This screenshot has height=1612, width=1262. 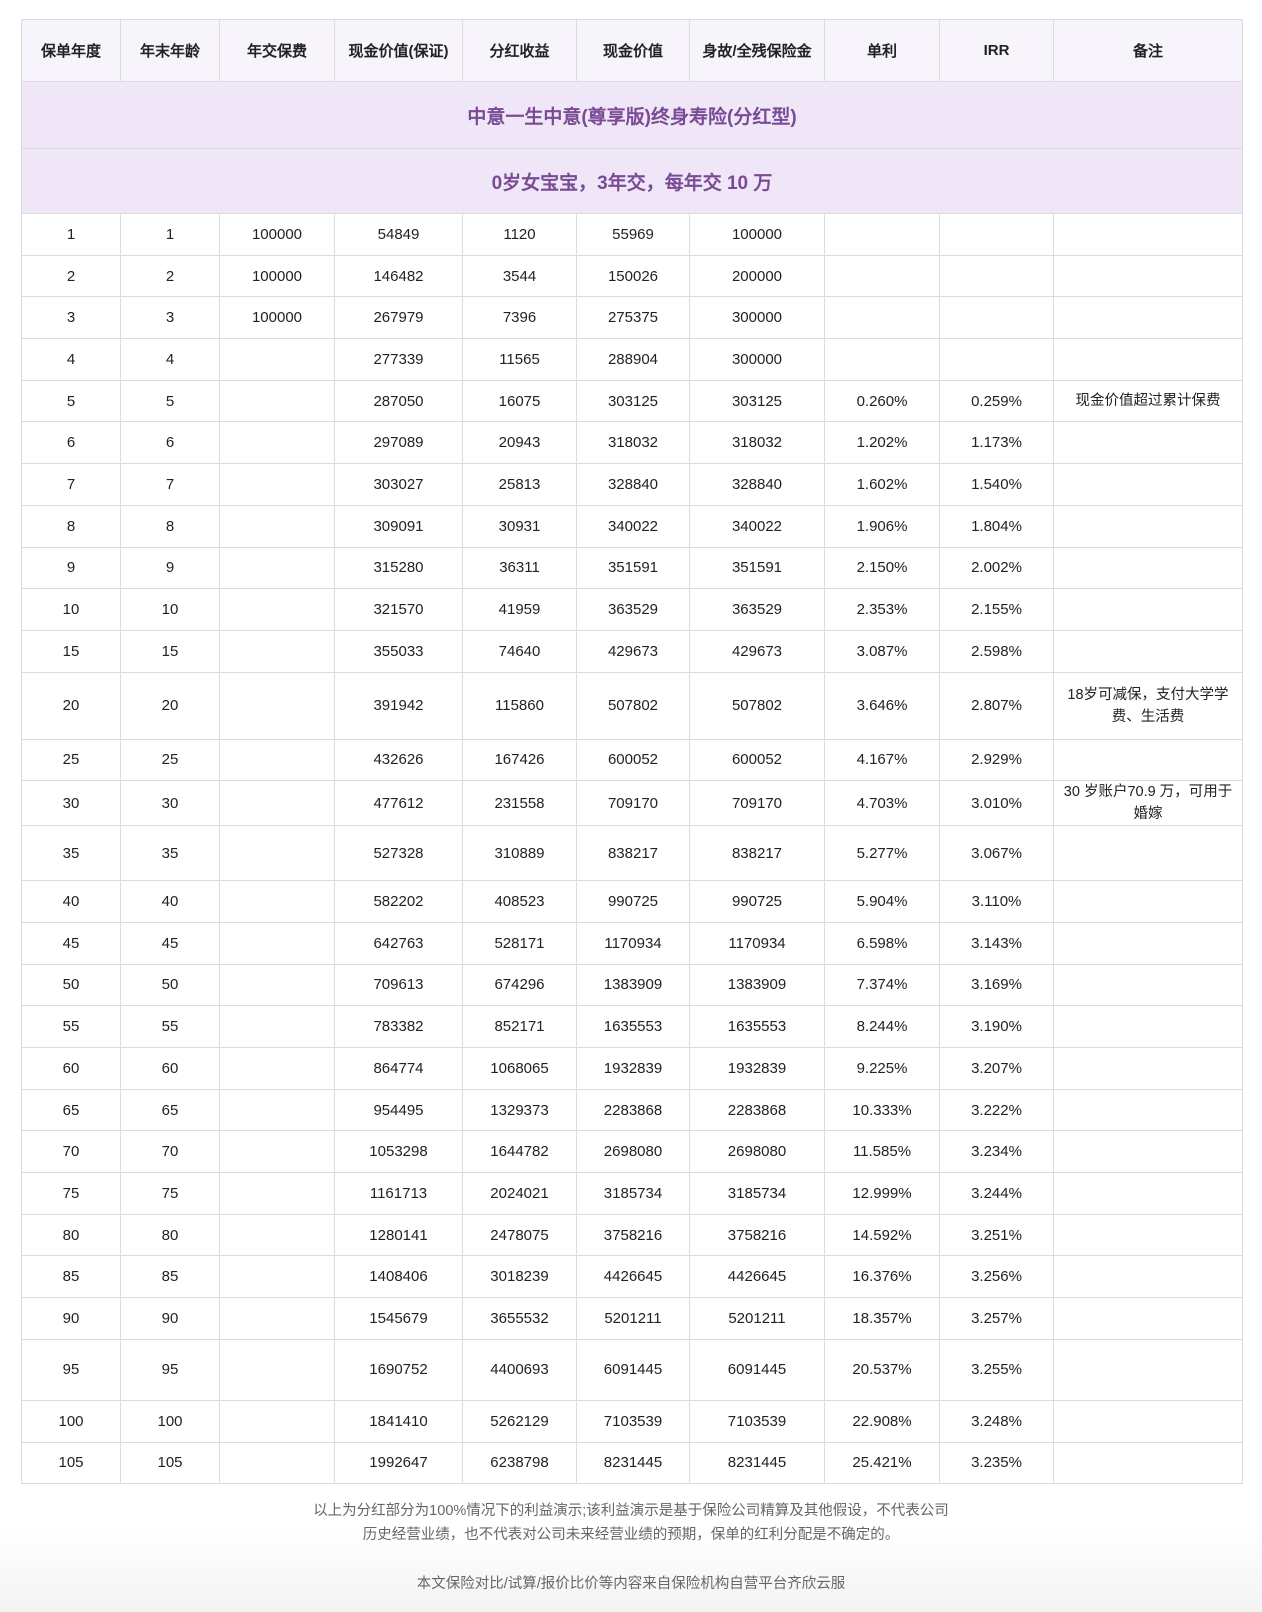 I want to click on table-row: 6 6 297089 20943 318032 318032 1.202% 1.173%, so click(x=632, y=443).